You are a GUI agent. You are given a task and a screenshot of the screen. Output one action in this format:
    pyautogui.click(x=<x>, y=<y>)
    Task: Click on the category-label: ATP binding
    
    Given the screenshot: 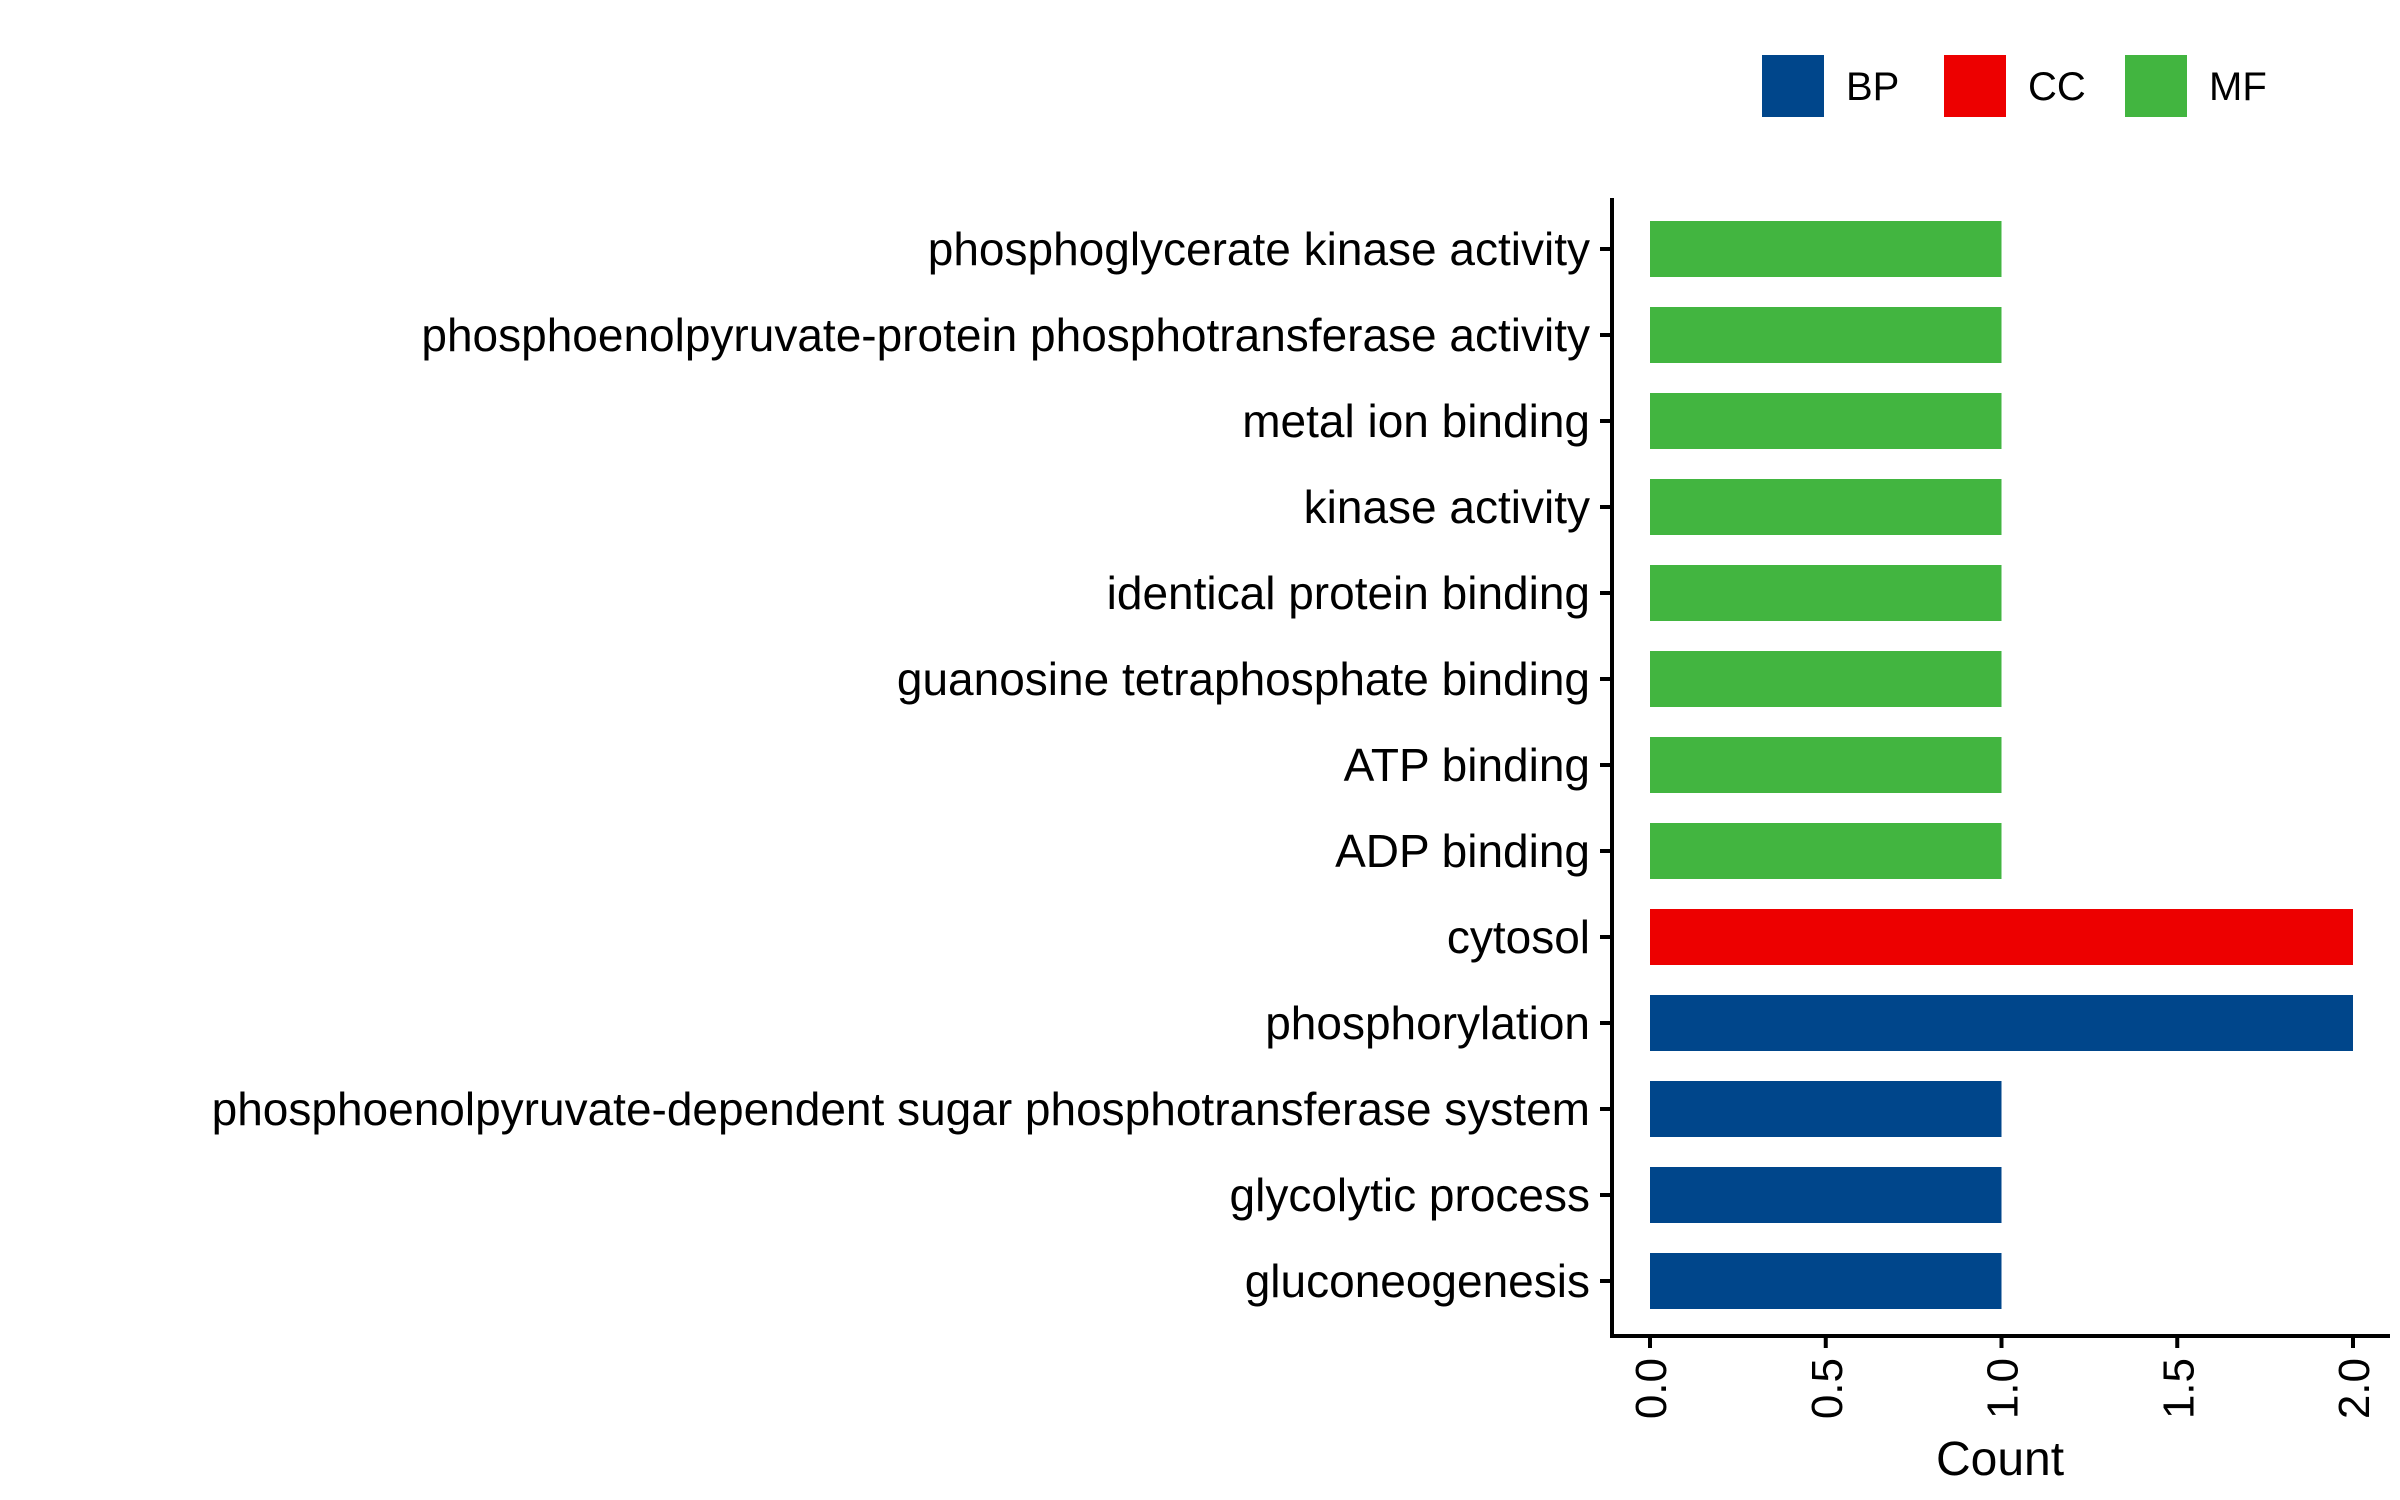 What is the action you would take?
    pyautogui.click(x=1467, y=765)
    